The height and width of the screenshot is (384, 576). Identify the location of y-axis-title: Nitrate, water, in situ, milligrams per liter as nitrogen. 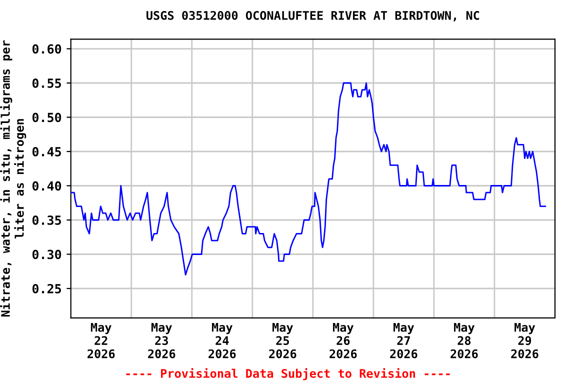
(13, 178).